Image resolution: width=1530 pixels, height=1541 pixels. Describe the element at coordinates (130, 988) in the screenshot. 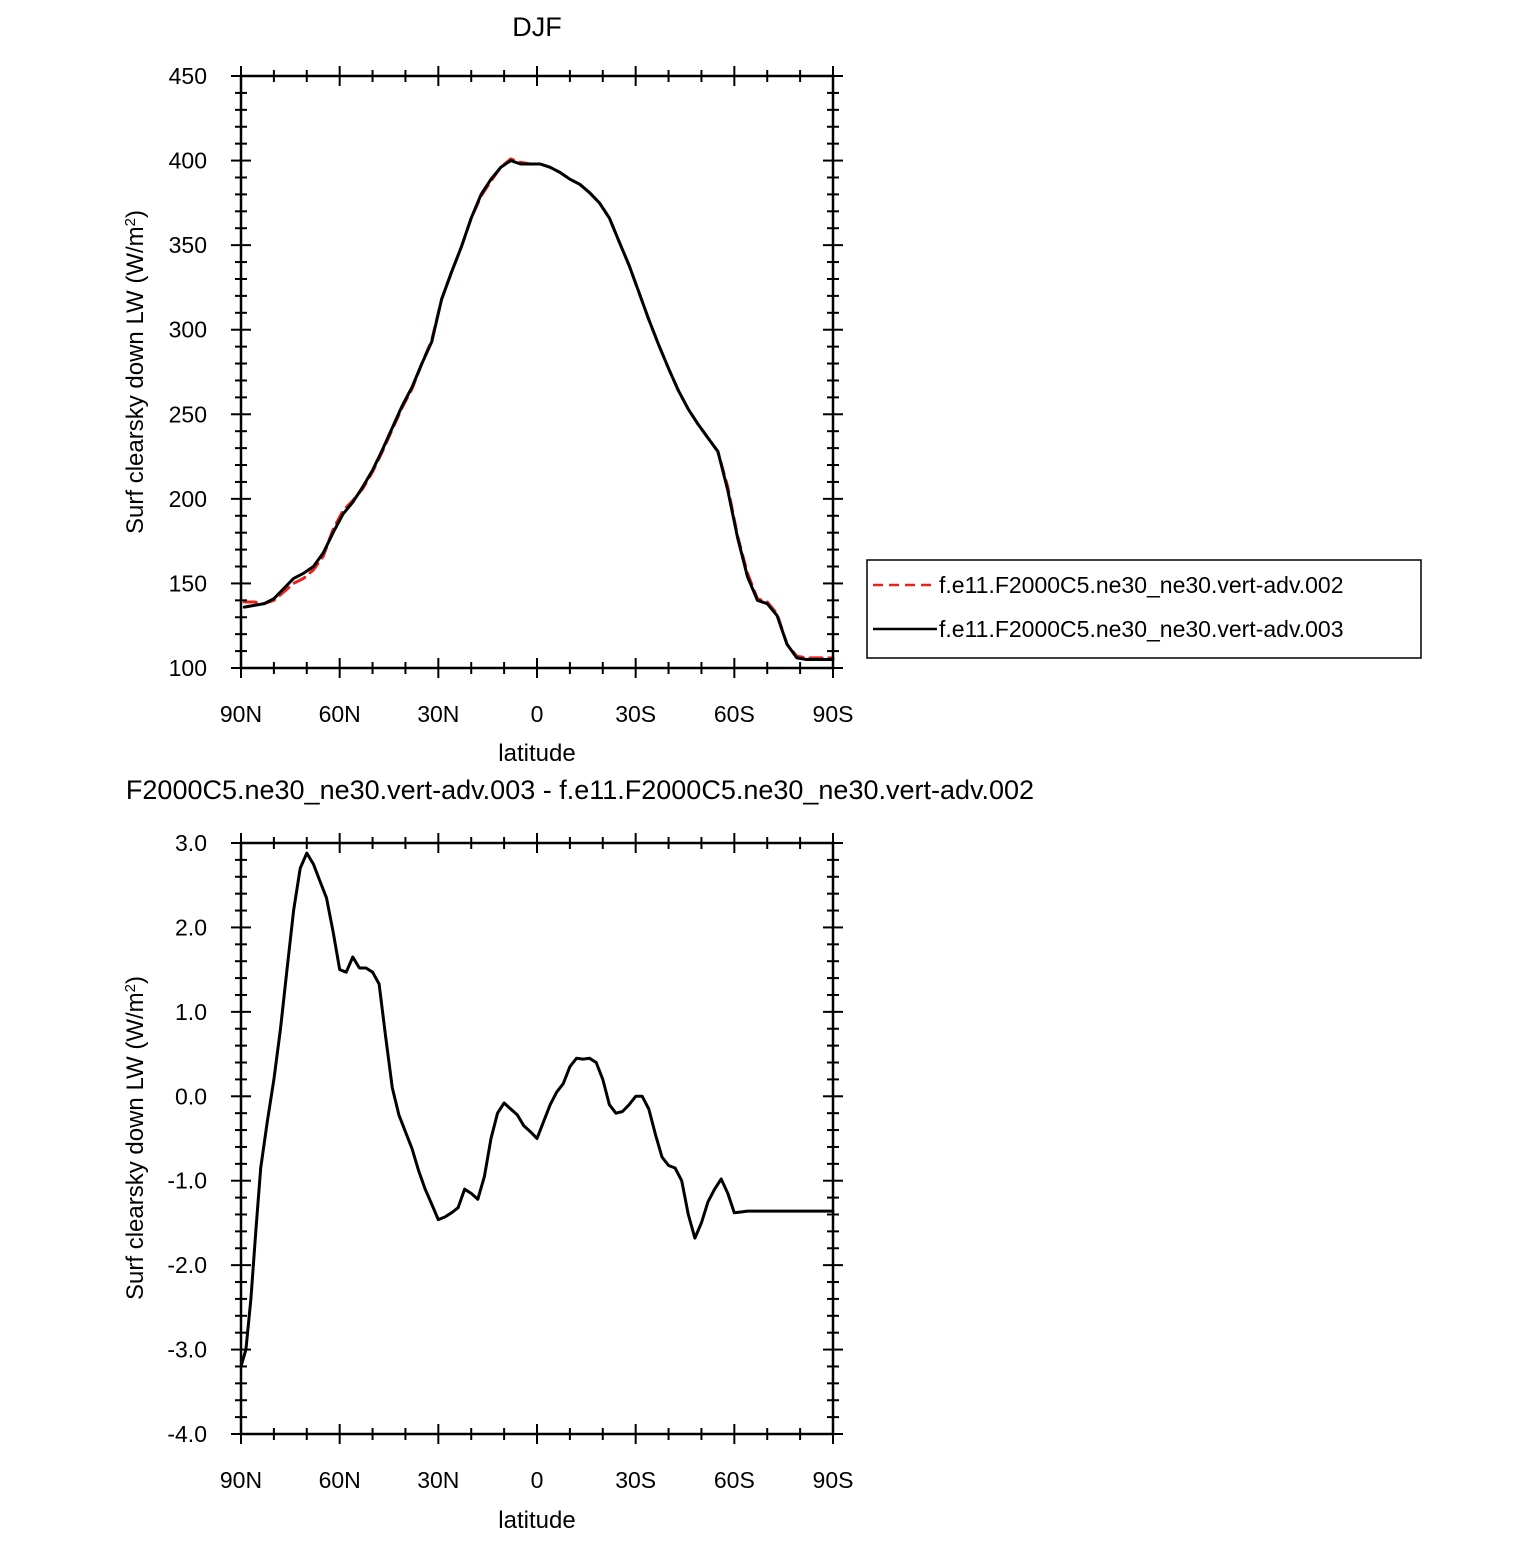

I see `bottom-ylabel-sup: 2` at that location.